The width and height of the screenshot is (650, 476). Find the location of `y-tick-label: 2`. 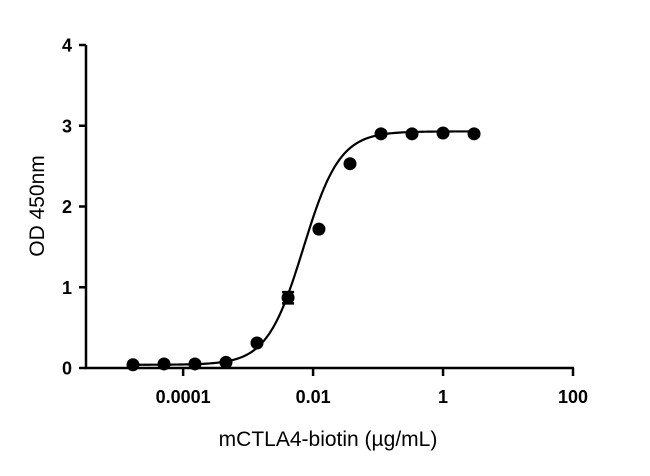

y-tick-label: 2 is located at coordinates (67, 207).